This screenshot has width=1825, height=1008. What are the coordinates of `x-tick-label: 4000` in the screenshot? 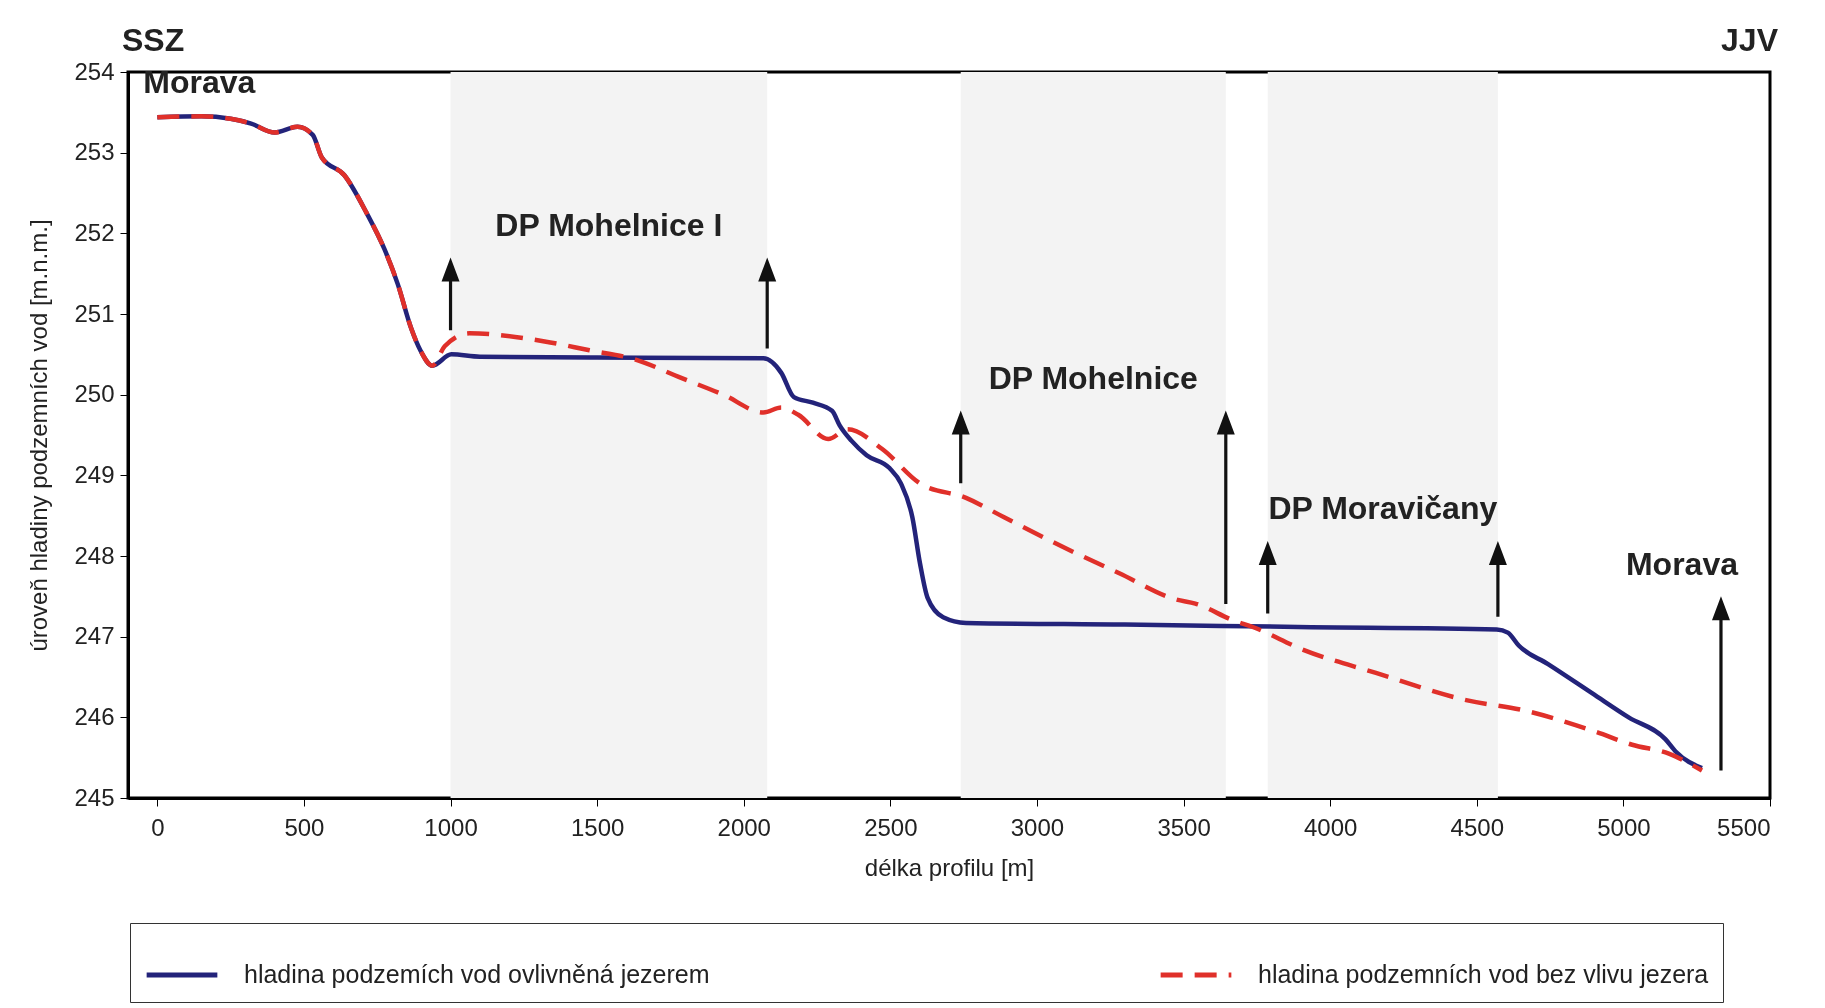 It's located at (1330, 827).